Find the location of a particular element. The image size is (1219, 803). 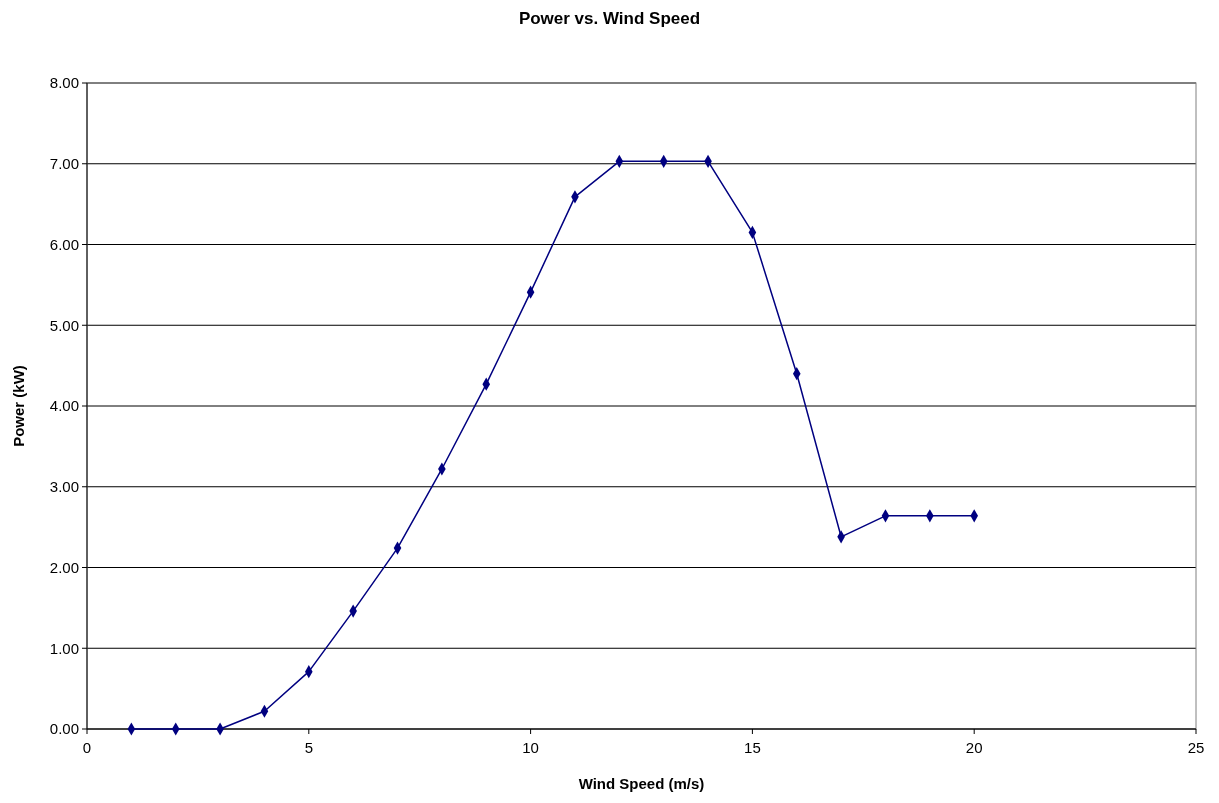

y-tick-label: 7.00 is located at coordinates (64, 163).